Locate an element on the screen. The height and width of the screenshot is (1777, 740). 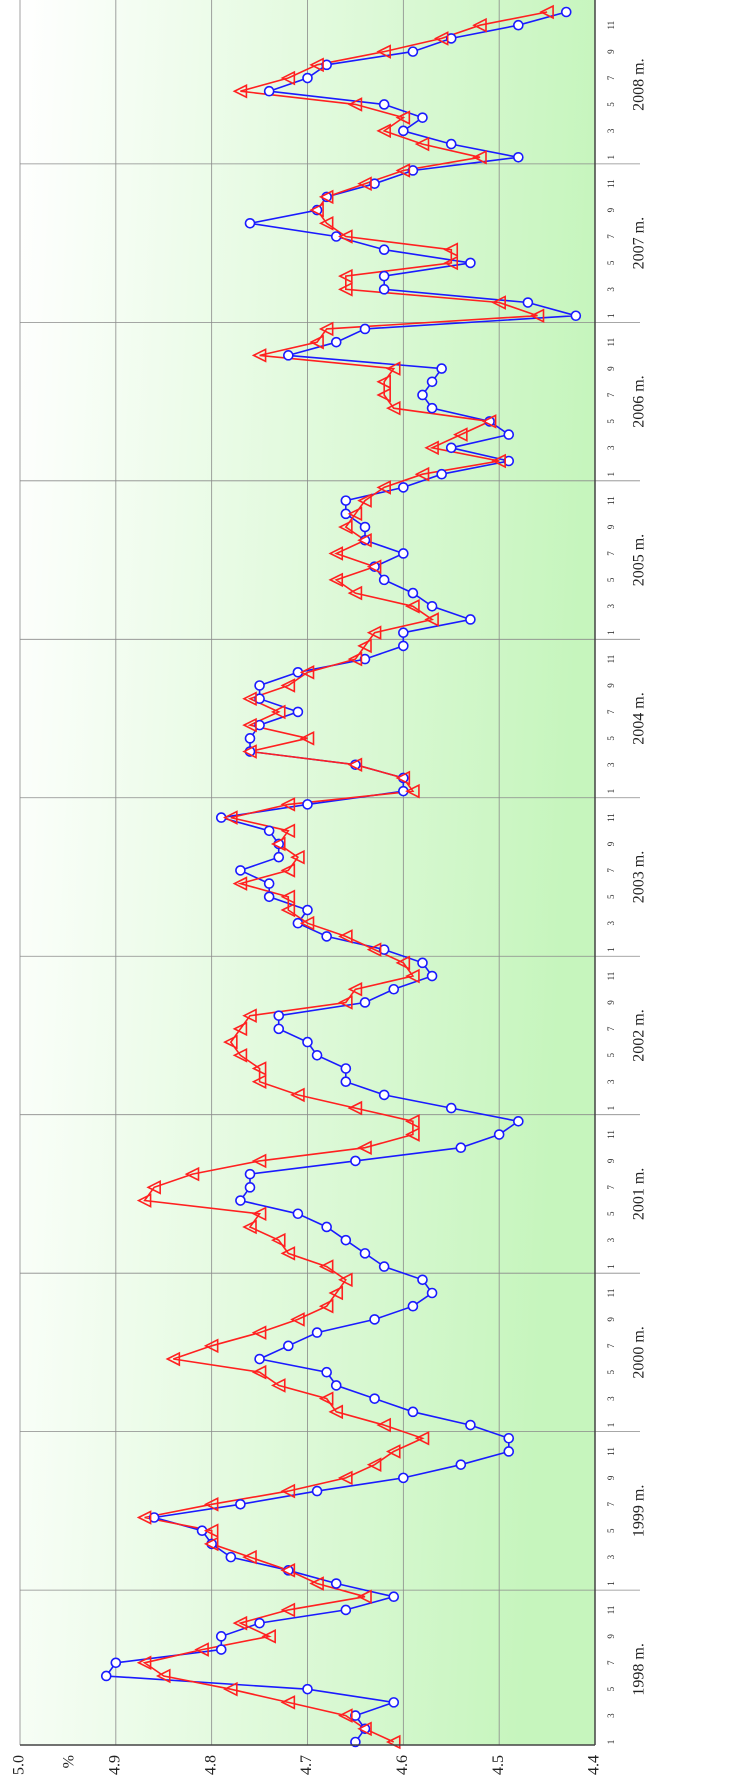
y-tick-label: 4.9 is located at coordinates (115, 1765).